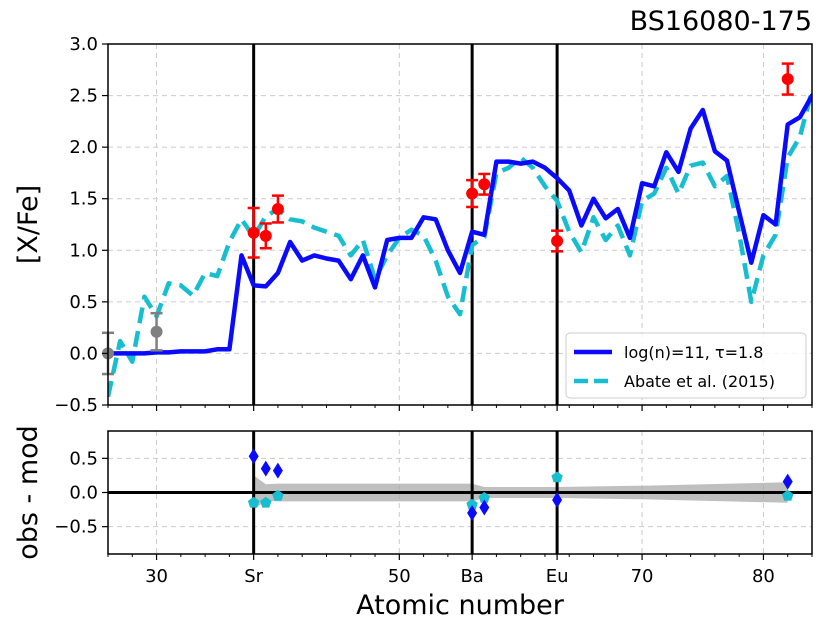  I want to click on bottom-uncertainty-band, so click(460, 492).